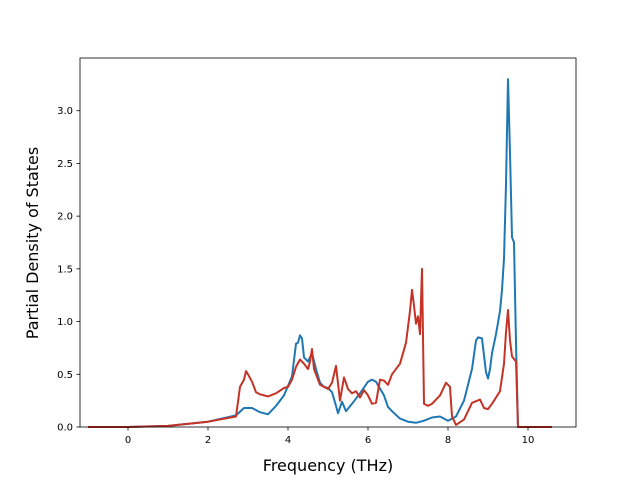 This screenshot has height=480, width=640. What do you see at coordinates (65, 164) in the screenshot?
I see `y-tick-label: 2.5` at bounding box center [65, 164].